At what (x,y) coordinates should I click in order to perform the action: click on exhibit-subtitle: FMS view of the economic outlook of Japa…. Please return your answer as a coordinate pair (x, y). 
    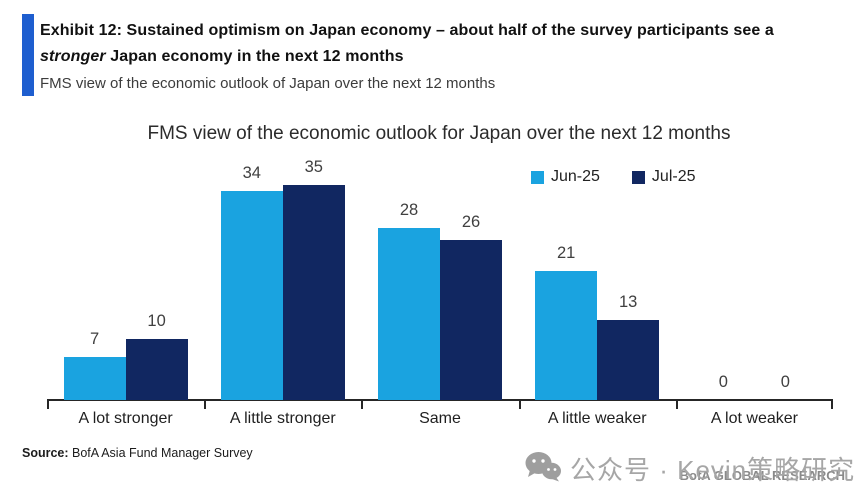
    Looking at the image, I should click on (268, 83).